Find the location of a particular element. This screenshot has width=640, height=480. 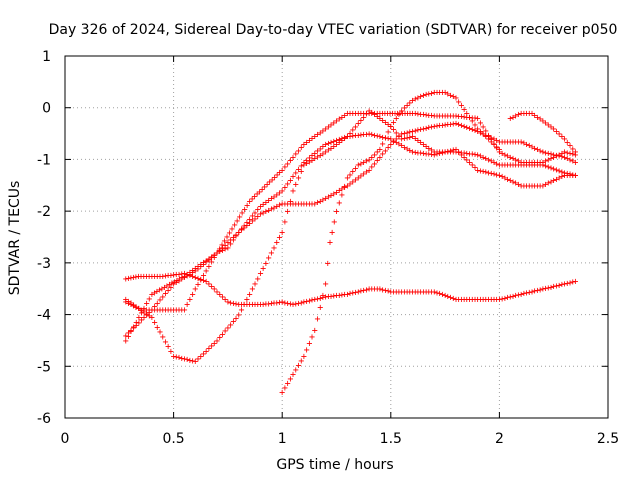

y-tick-label: 1 is located at coordinates (46, 57).